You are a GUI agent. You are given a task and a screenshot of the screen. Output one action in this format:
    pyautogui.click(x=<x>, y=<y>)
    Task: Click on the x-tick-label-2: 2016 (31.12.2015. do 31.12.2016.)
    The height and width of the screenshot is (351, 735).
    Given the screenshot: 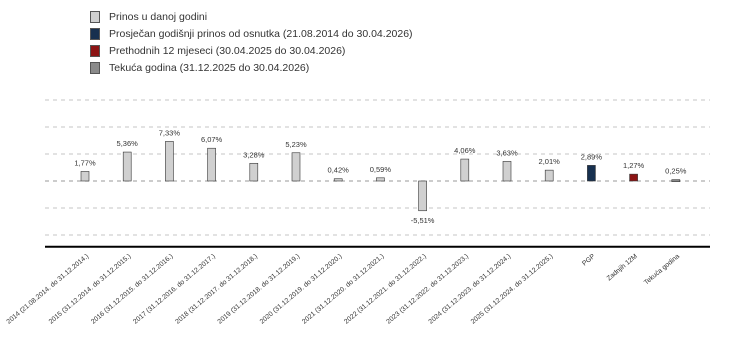 What is the action you would take?
    pyautogui.click(x=132, y=289)
    